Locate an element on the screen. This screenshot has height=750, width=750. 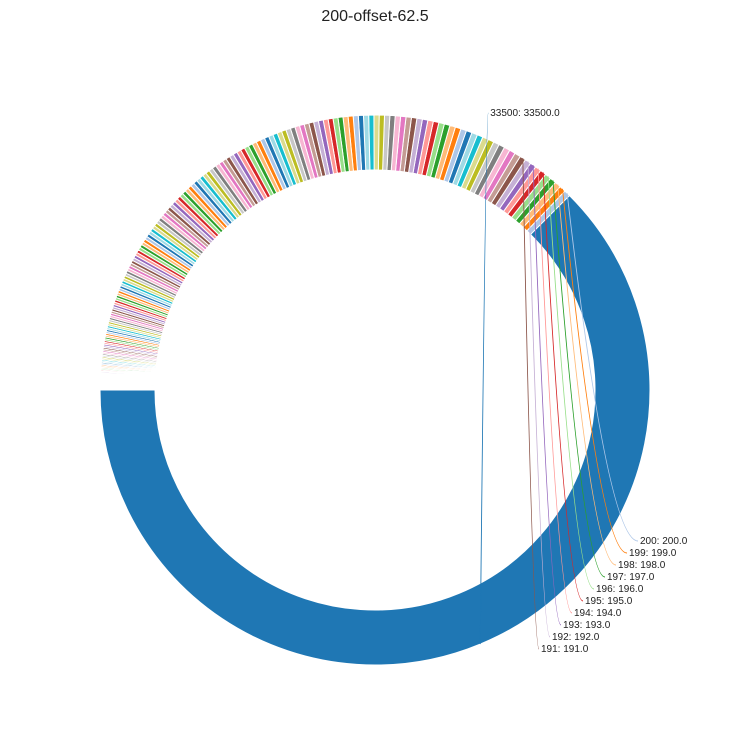
chart-title: 200-offset-62.5 is located at coordinates (375, 16).